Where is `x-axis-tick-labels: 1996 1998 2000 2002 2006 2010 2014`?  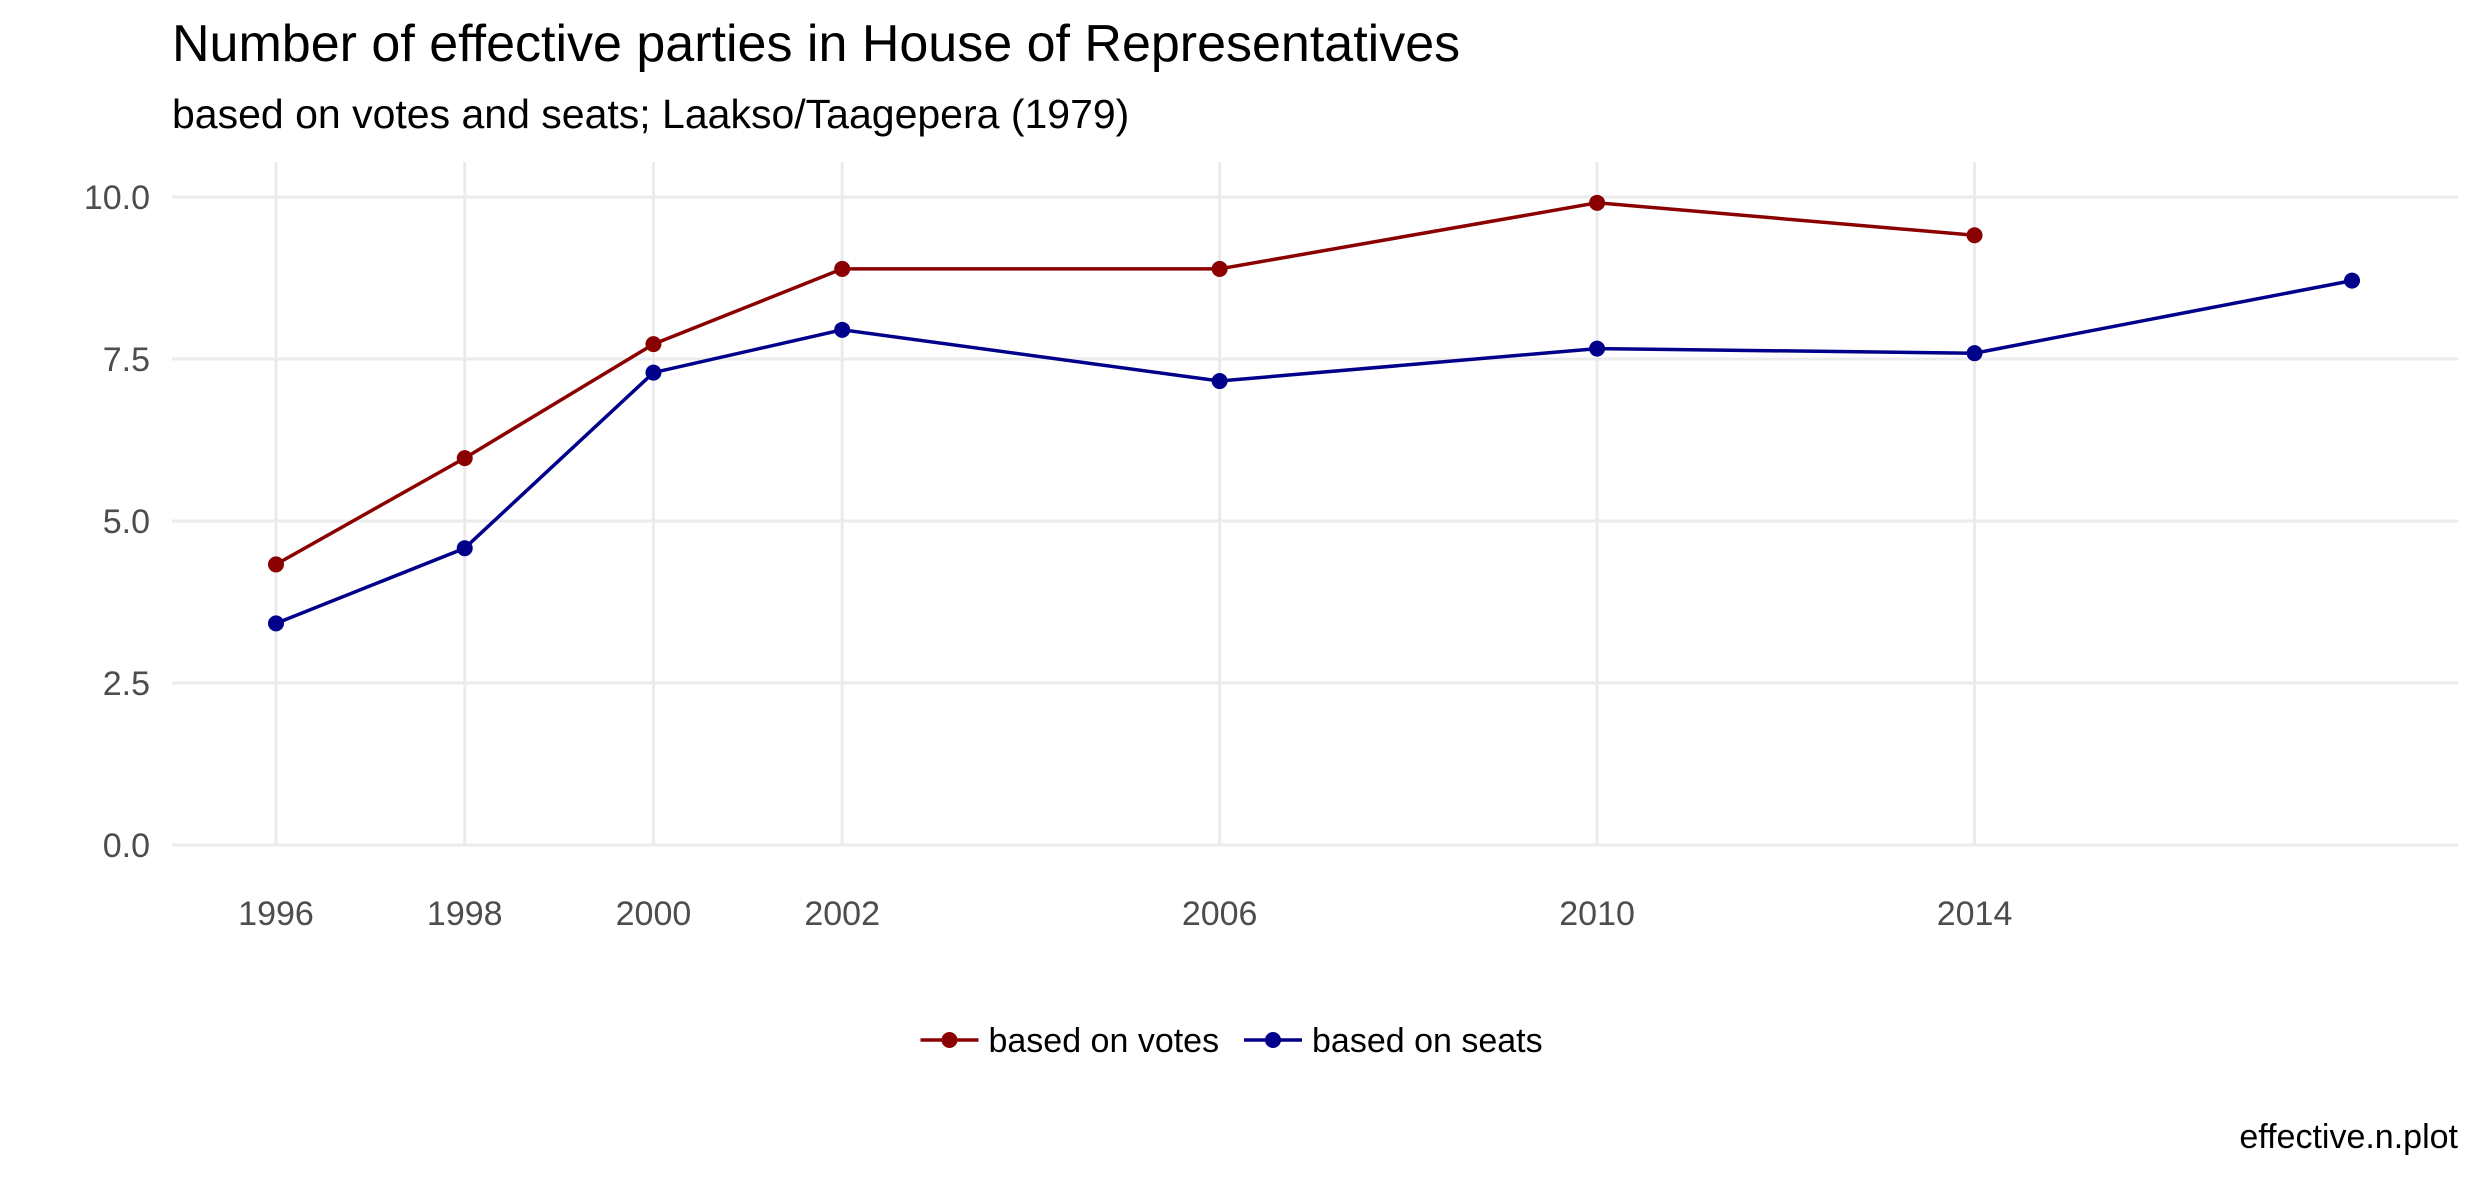
x-axis-tick-labels: 1996 1998 2000 2002 2006 2010 2014 is located at coordinates (1125, 914).